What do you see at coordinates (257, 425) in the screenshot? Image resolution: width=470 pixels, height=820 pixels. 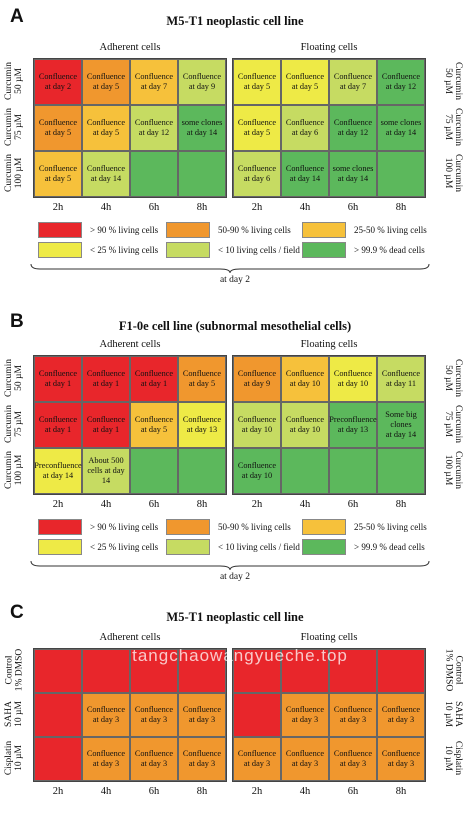 I see `floating-cell: Confluence at day 10` at bounding box center [257, 425].